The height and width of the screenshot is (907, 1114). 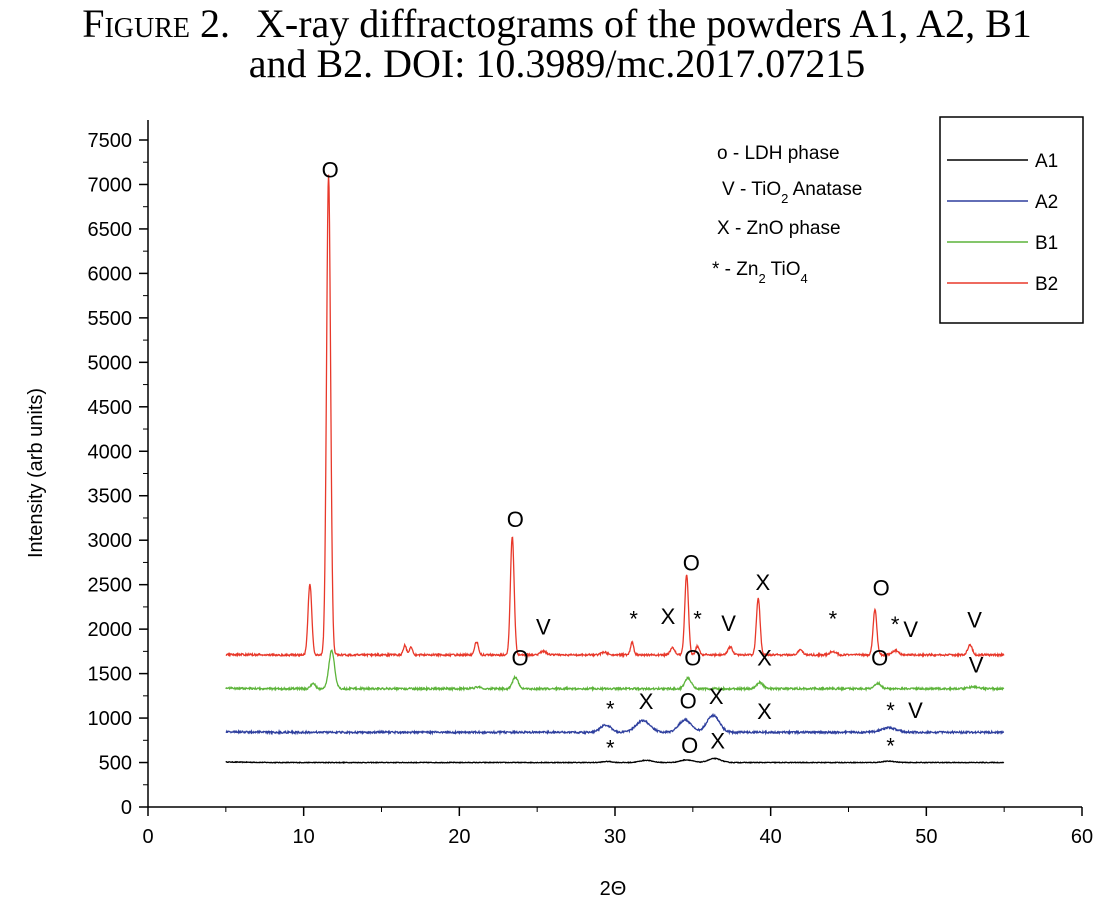 What do you see at coordinates (1082, 837) in the screenshot?
I see `x-tick-label: 60` at bounding box center [1082, 837].